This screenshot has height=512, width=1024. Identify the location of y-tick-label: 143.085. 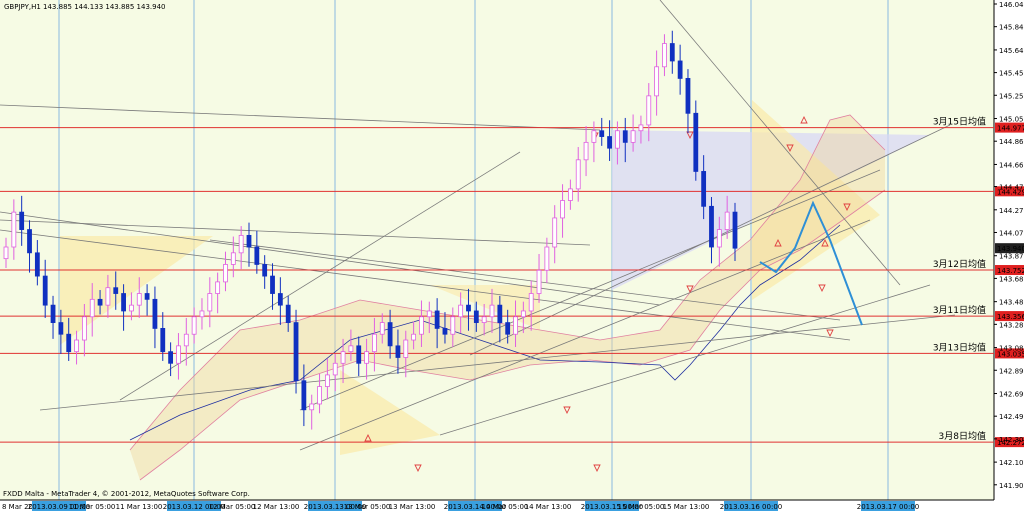
(1011, 349).